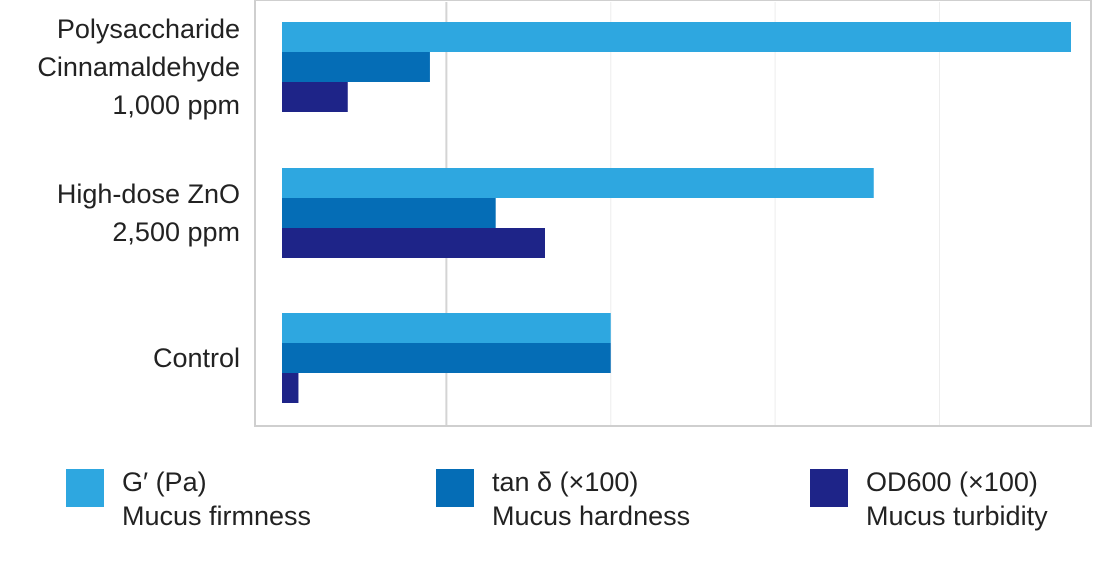 The image size is (1093, 562). I want to click on legend-series-subtitle: Mucus hardness, so click(591, 516).